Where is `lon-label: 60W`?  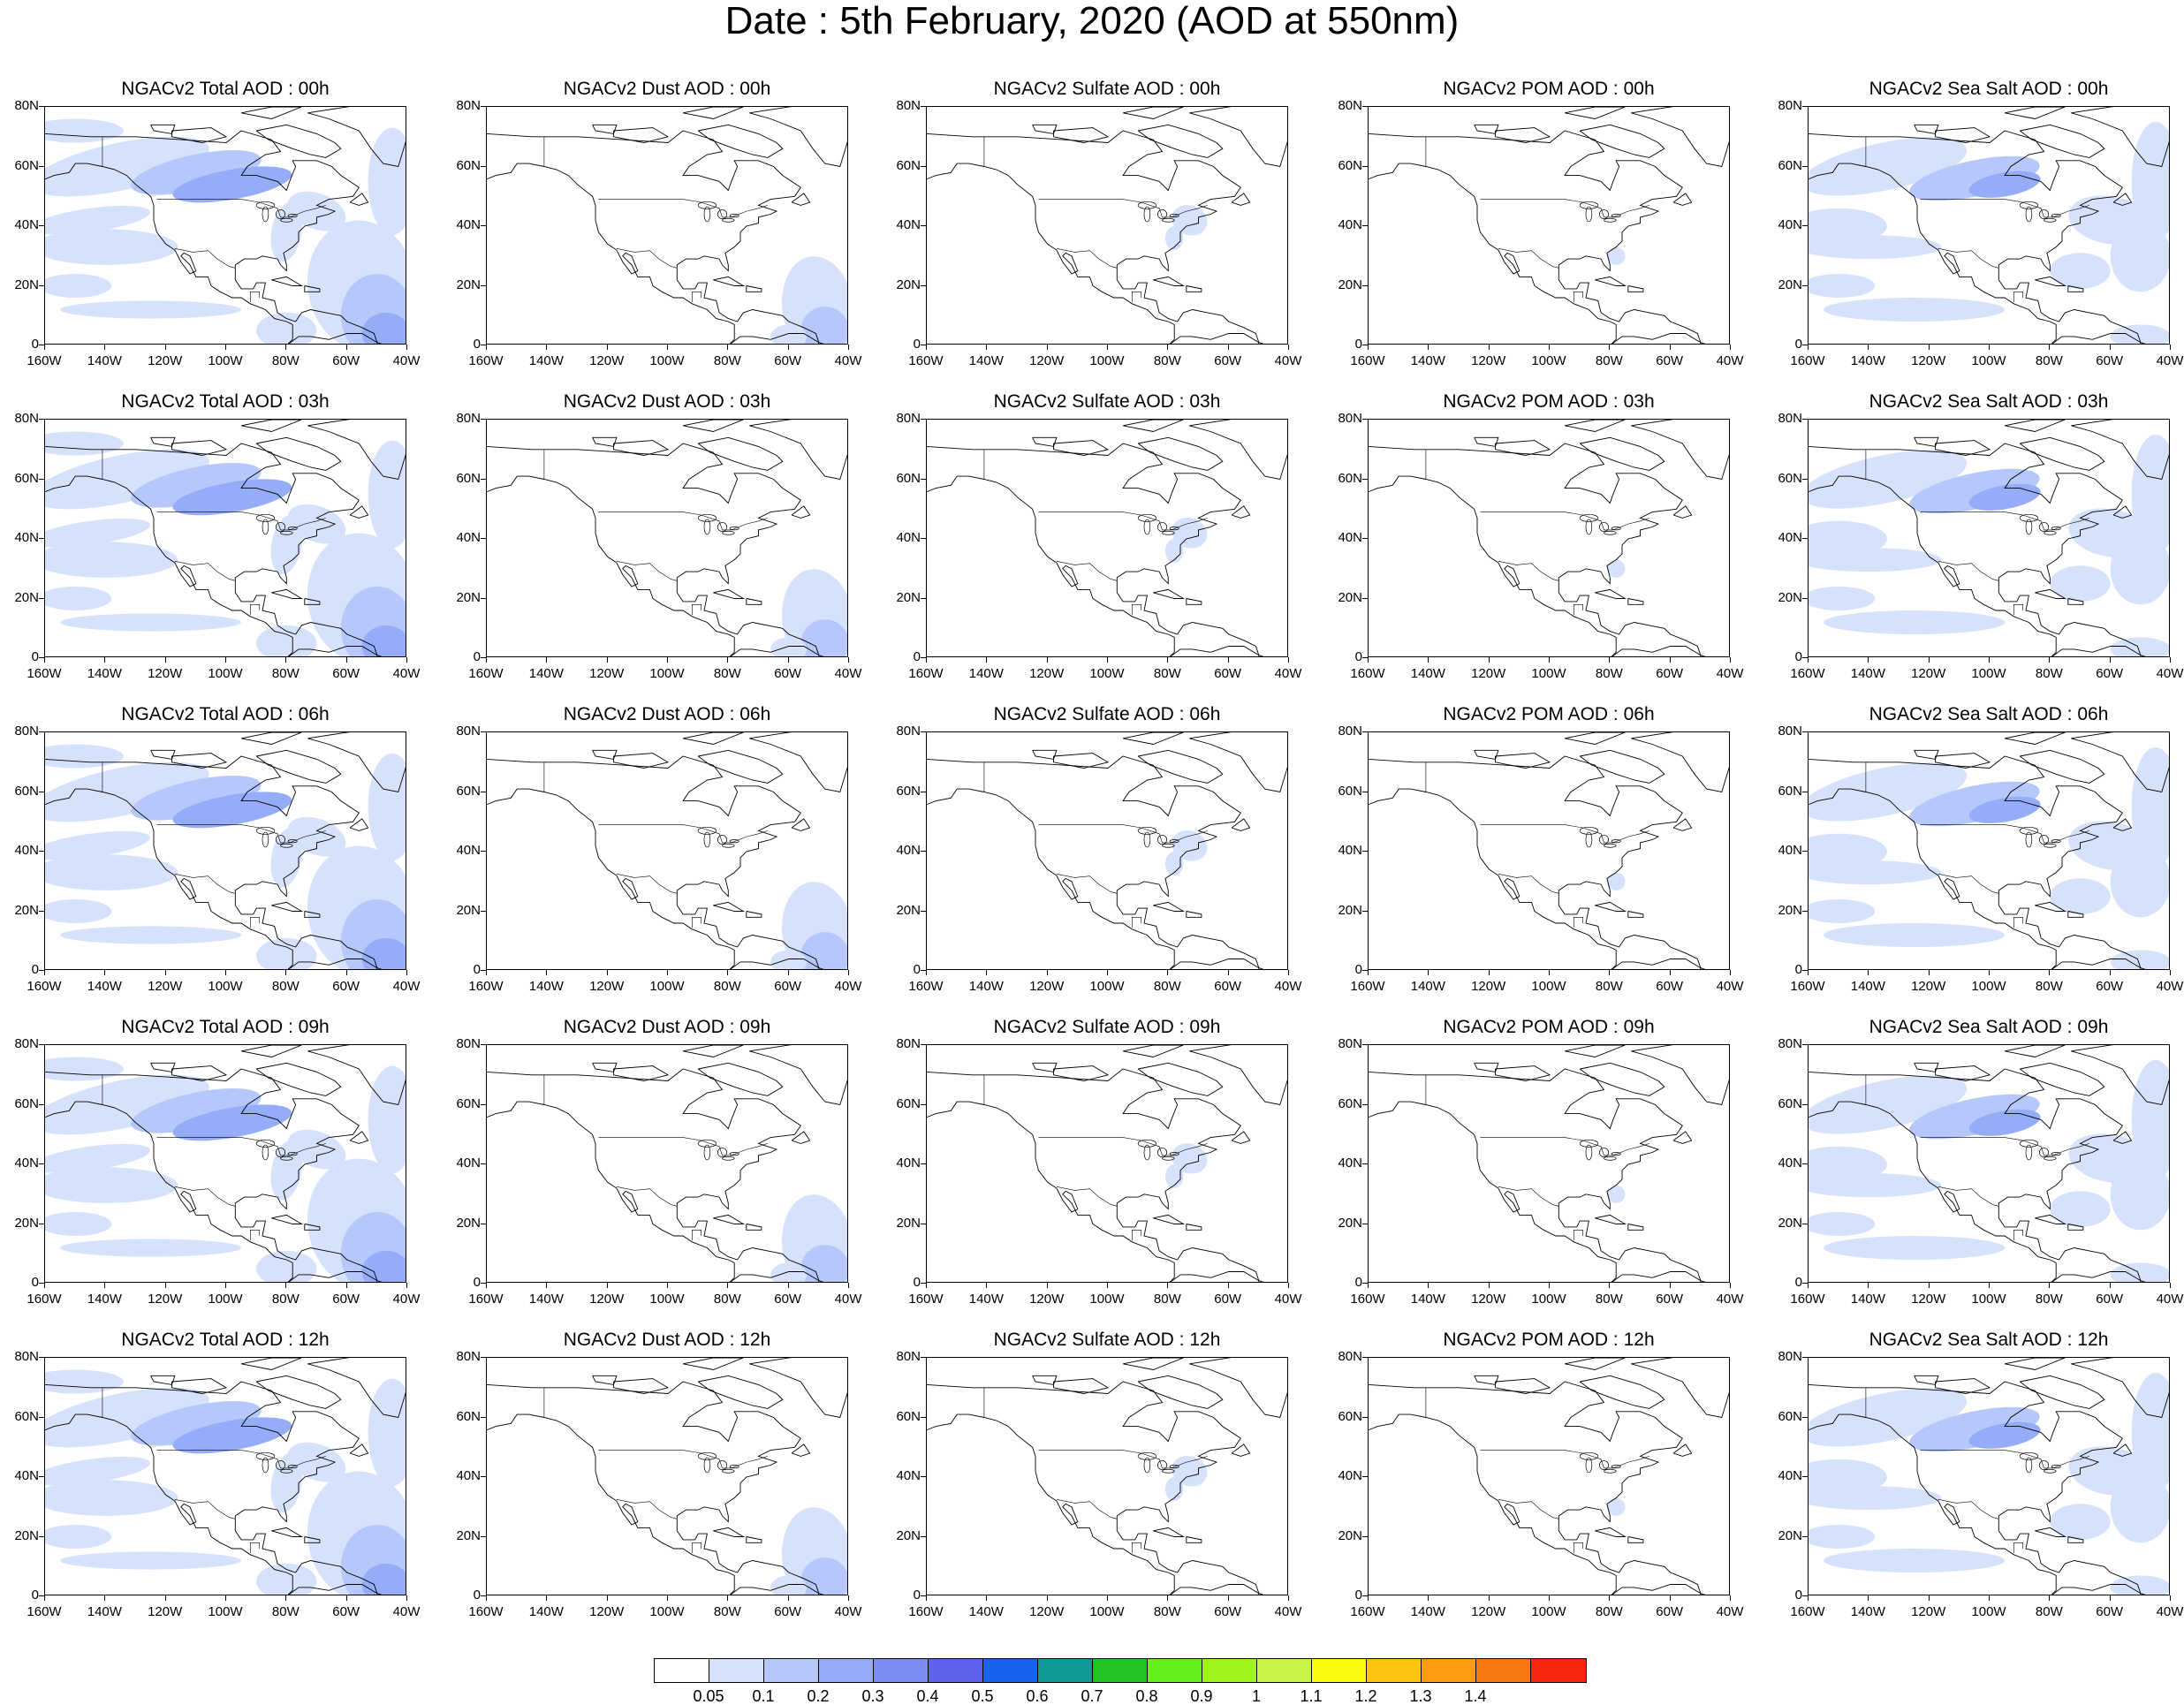 lon-label: 60W is located at coordinates (1670, 1300).